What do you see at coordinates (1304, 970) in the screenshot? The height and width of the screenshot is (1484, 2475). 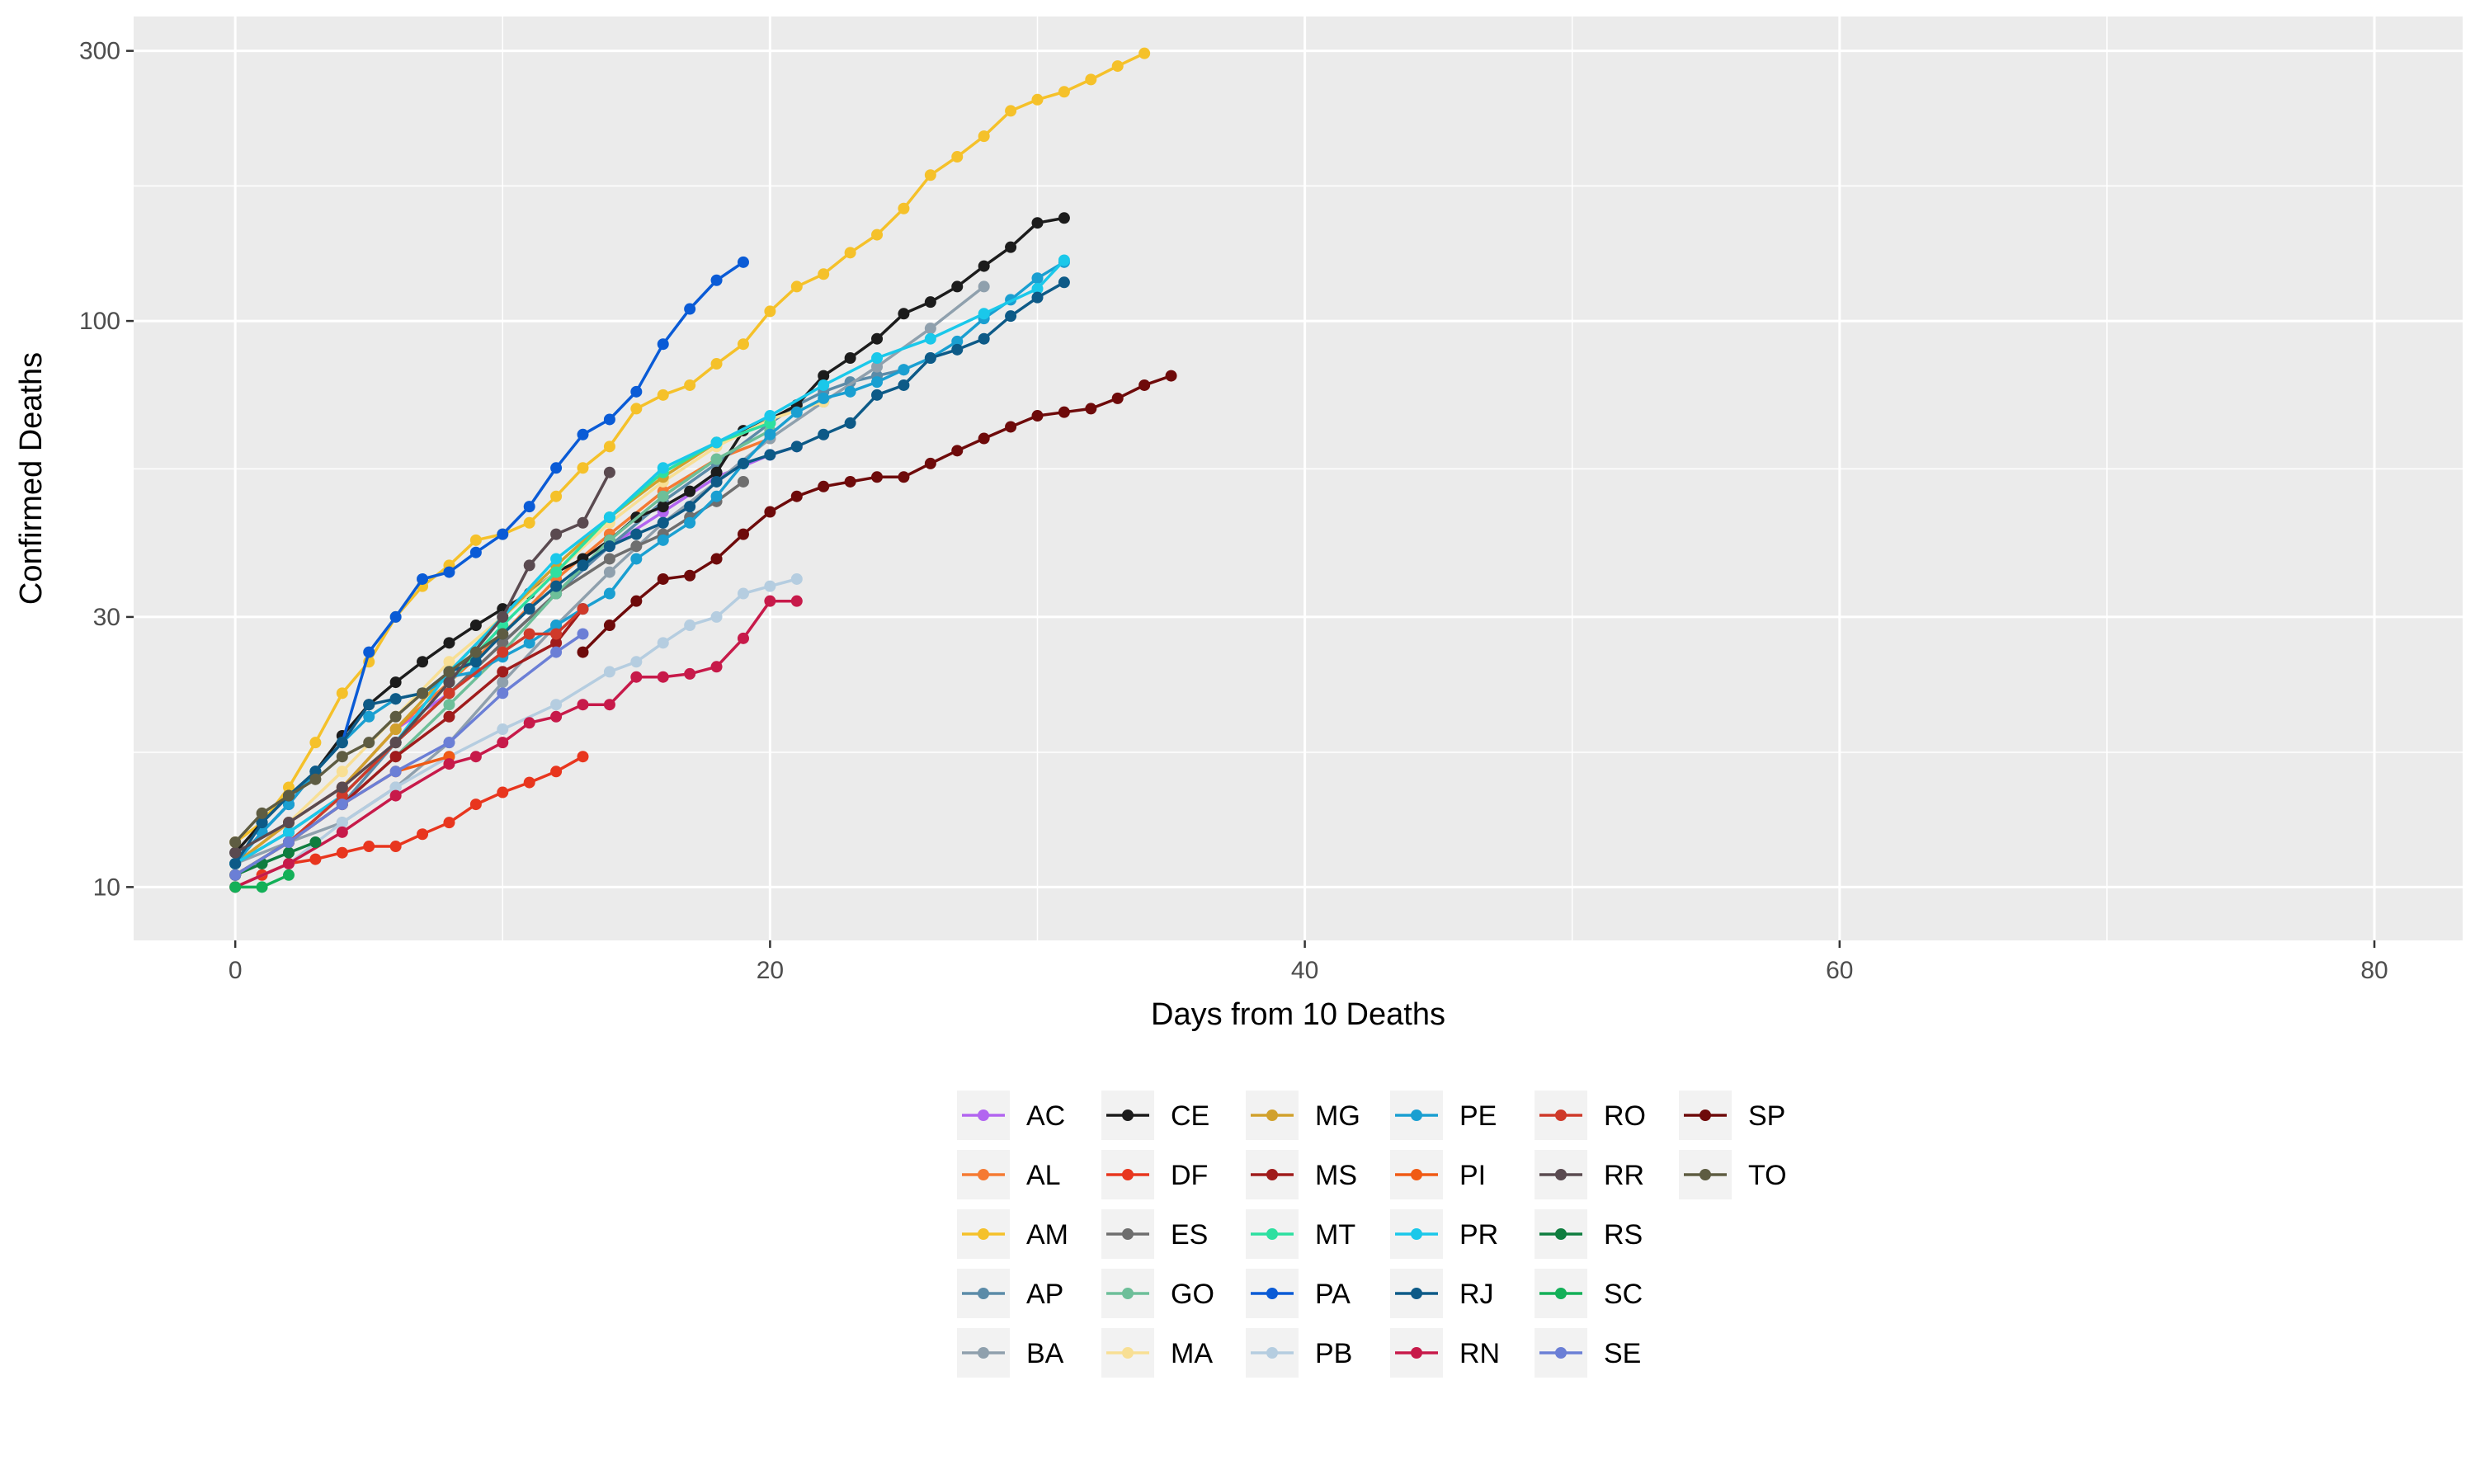 I see `x-tick-label: 40` at bounding box center [1304, 970].